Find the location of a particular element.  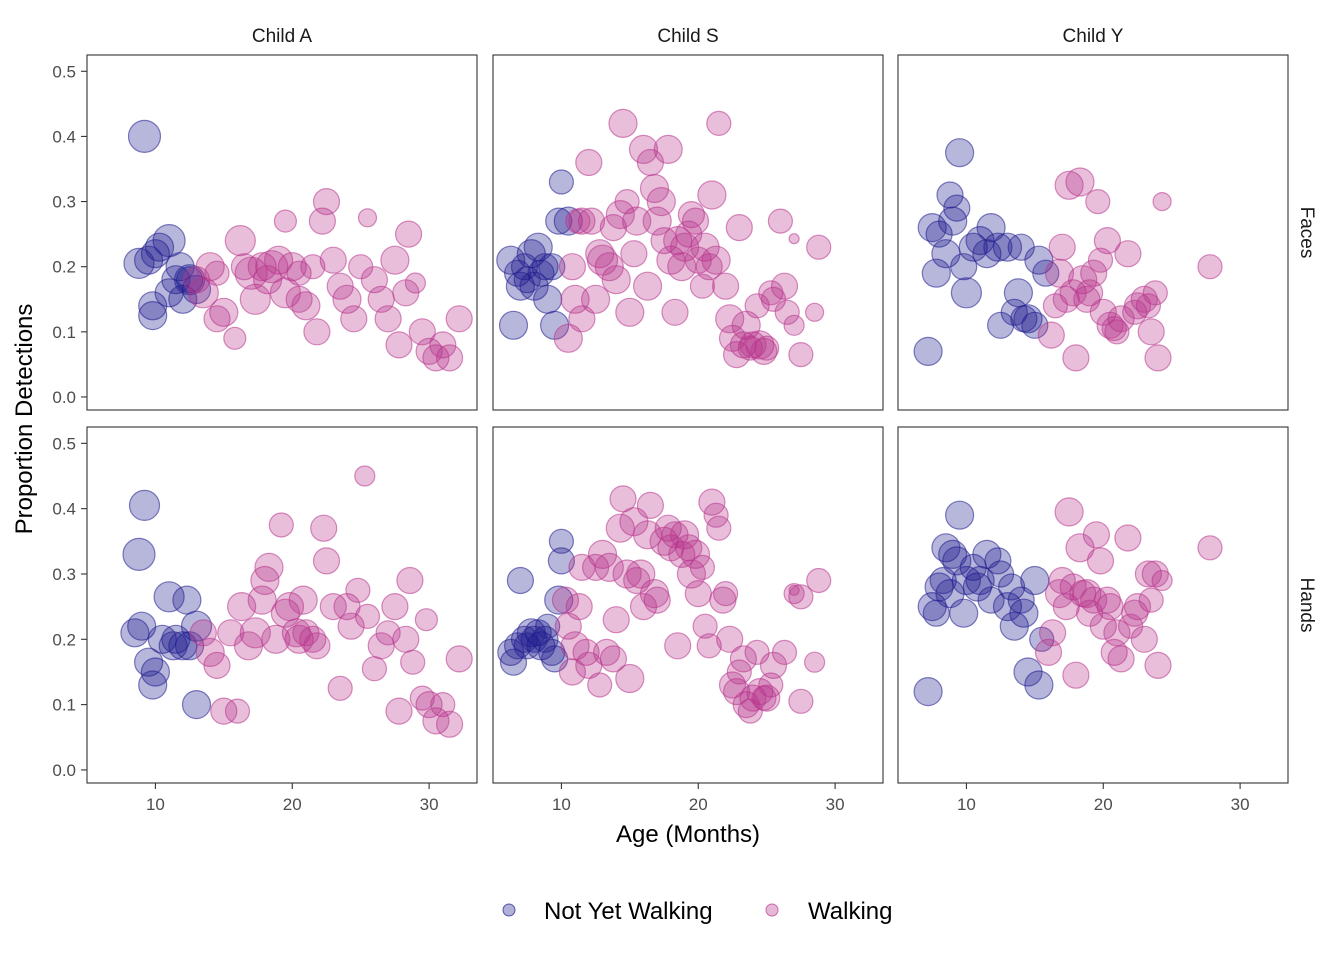

panel-faces-A is located at coordinates (282, 232).